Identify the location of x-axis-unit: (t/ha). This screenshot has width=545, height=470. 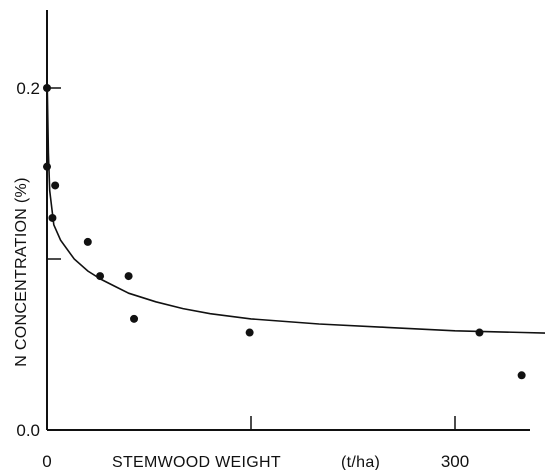
(360, 462).